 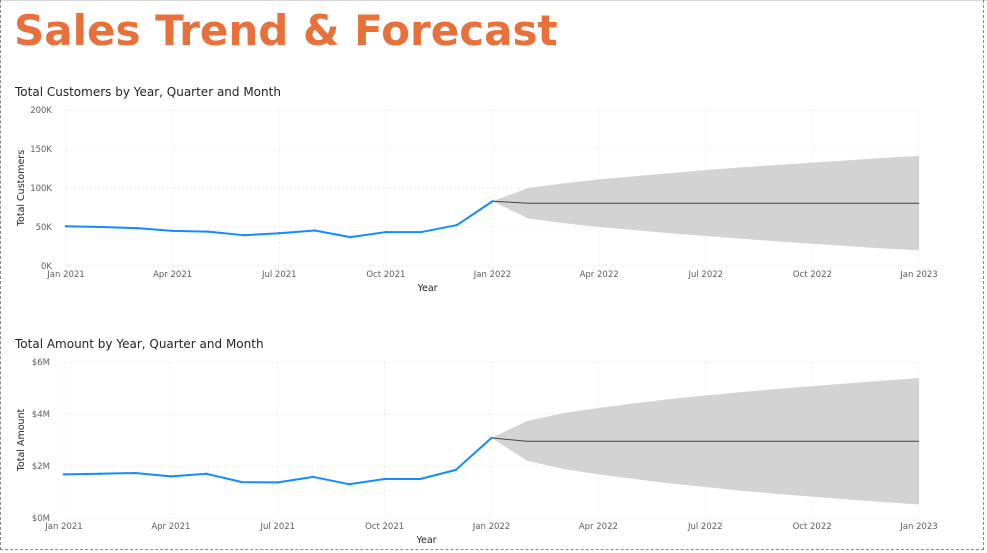 I want to click on customers-y-tick-label: 200K, so click(x=41, y=111).